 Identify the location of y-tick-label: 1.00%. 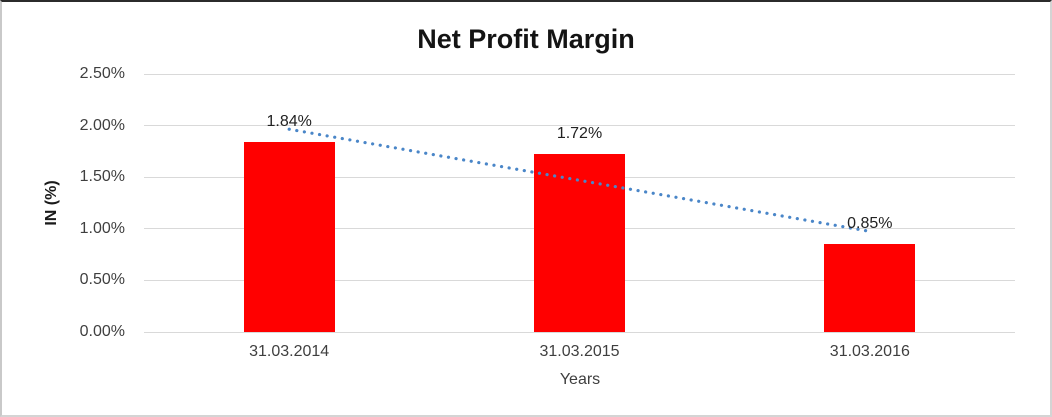
(102, 228).